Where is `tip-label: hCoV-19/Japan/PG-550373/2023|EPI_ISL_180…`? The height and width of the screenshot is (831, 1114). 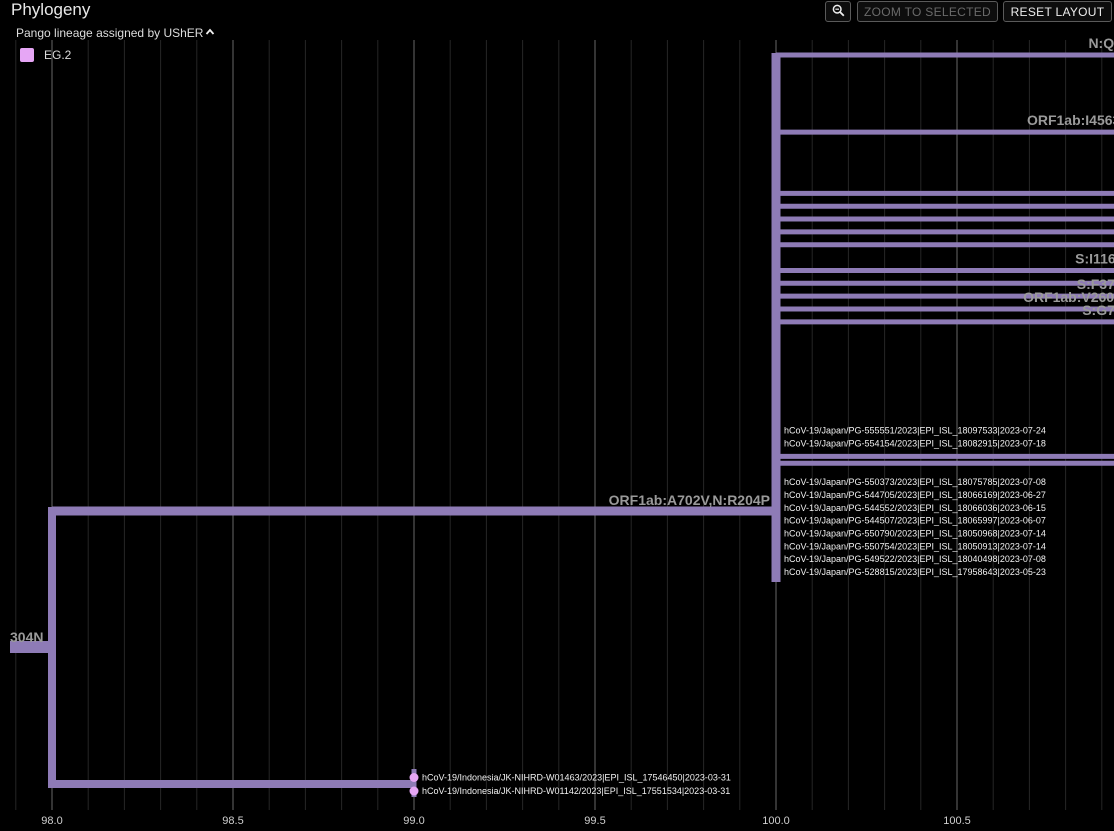 tip-label: hCoV-19/Japan/PG-550373/2023|EPI_ISL_180… is located at coordinates (915, 482).